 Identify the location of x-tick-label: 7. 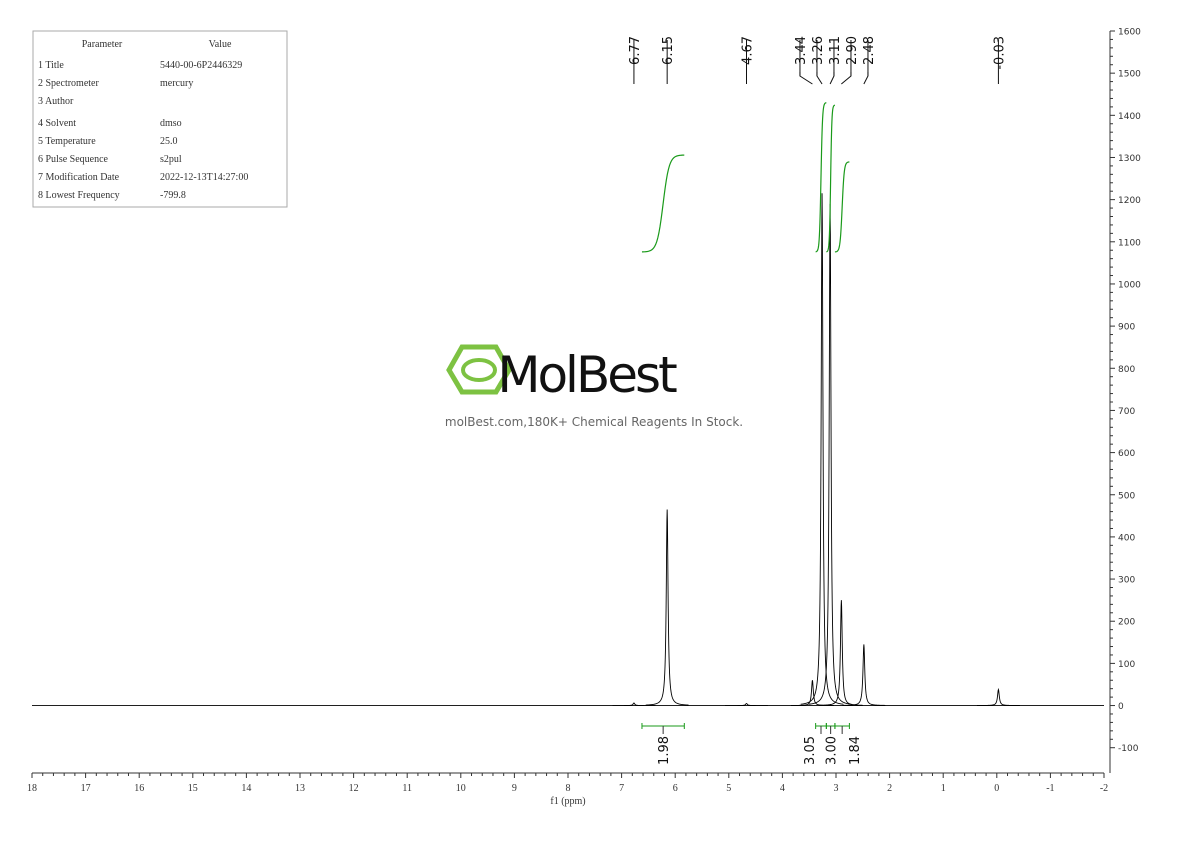
(621, 788).